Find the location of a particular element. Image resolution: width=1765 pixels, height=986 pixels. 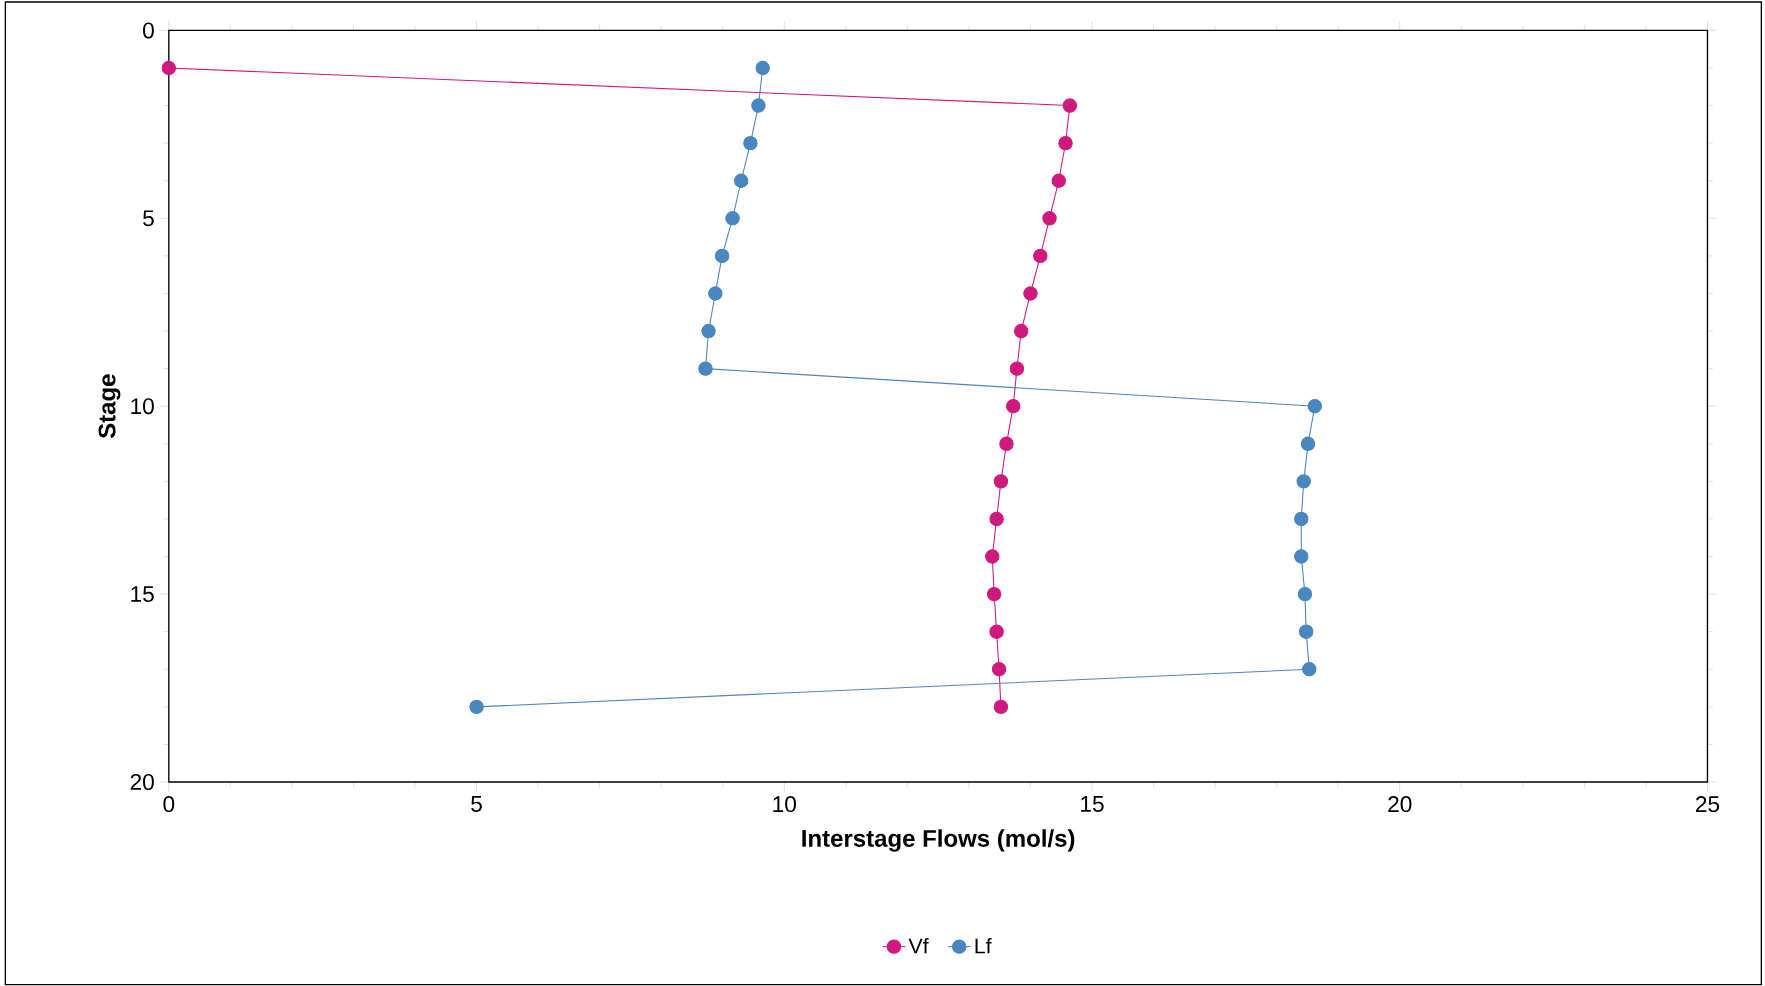

x-tick-label: 10 is located at coordinates (784, 804).